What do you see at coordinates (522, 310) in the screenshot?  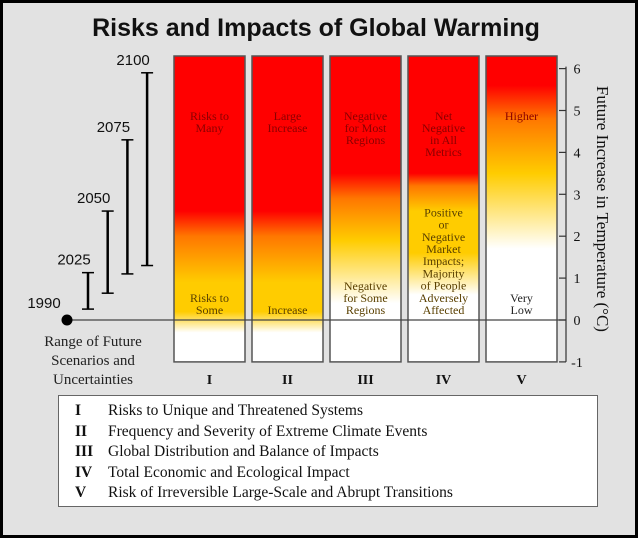 I see `column-bottom-label-line: Low` at bounding box center [522, 310].